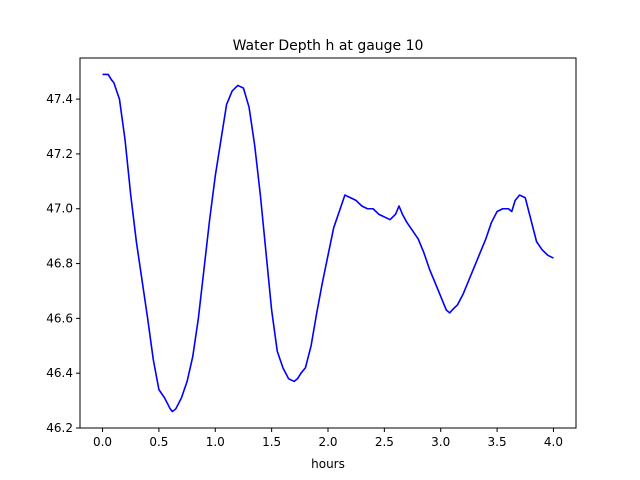 The width and height of the screenshot is (640, 480). Describe the element at coordinates (59, 264) in the screenshot. I see `y-tick-label: 46.8` at that location.